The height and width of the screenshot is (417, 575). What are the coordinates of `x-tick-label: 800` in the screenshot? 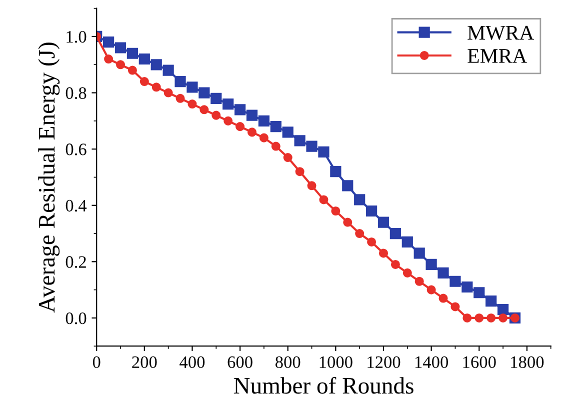 It's located at (288, 362).